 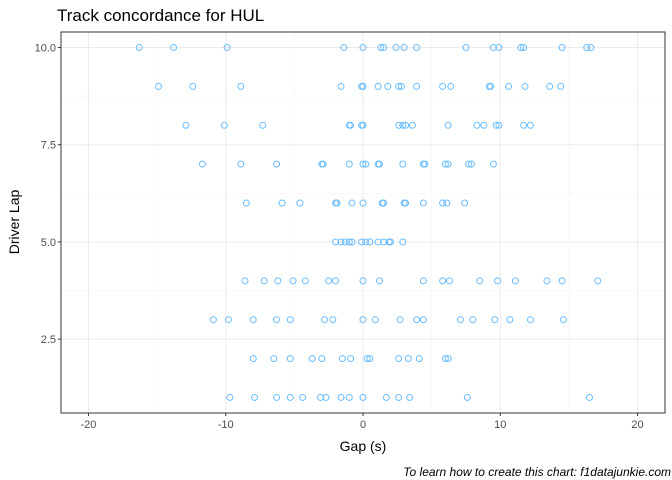 What do you see at coordinates (14, 222) in the screenshot?
I see `y-axis-label: Driver Lap` at bounding box center [14, 222].